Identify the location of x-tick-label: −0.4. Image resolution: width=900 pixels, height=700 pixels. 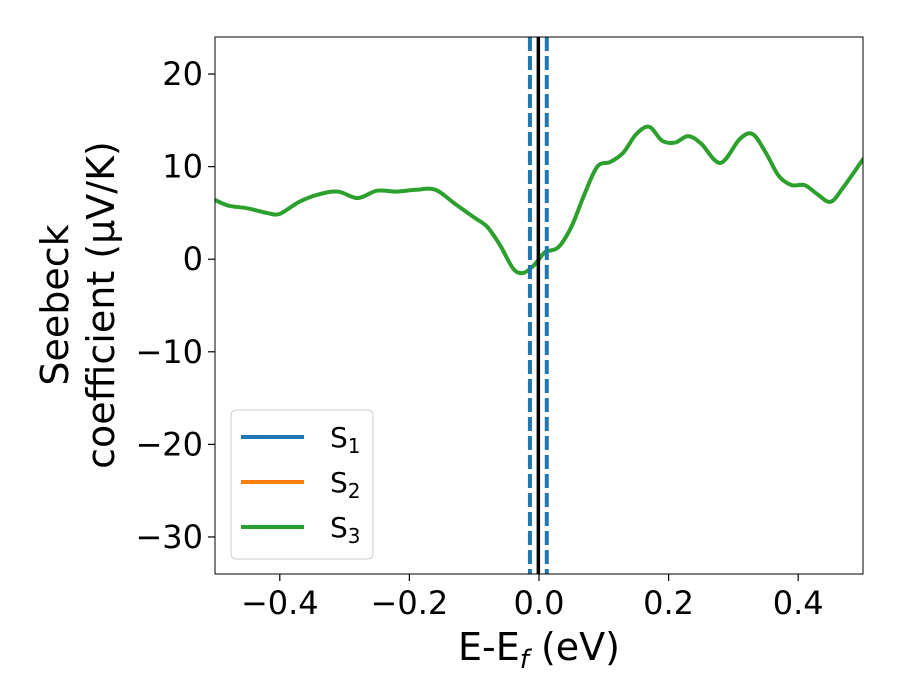
(280, 603).